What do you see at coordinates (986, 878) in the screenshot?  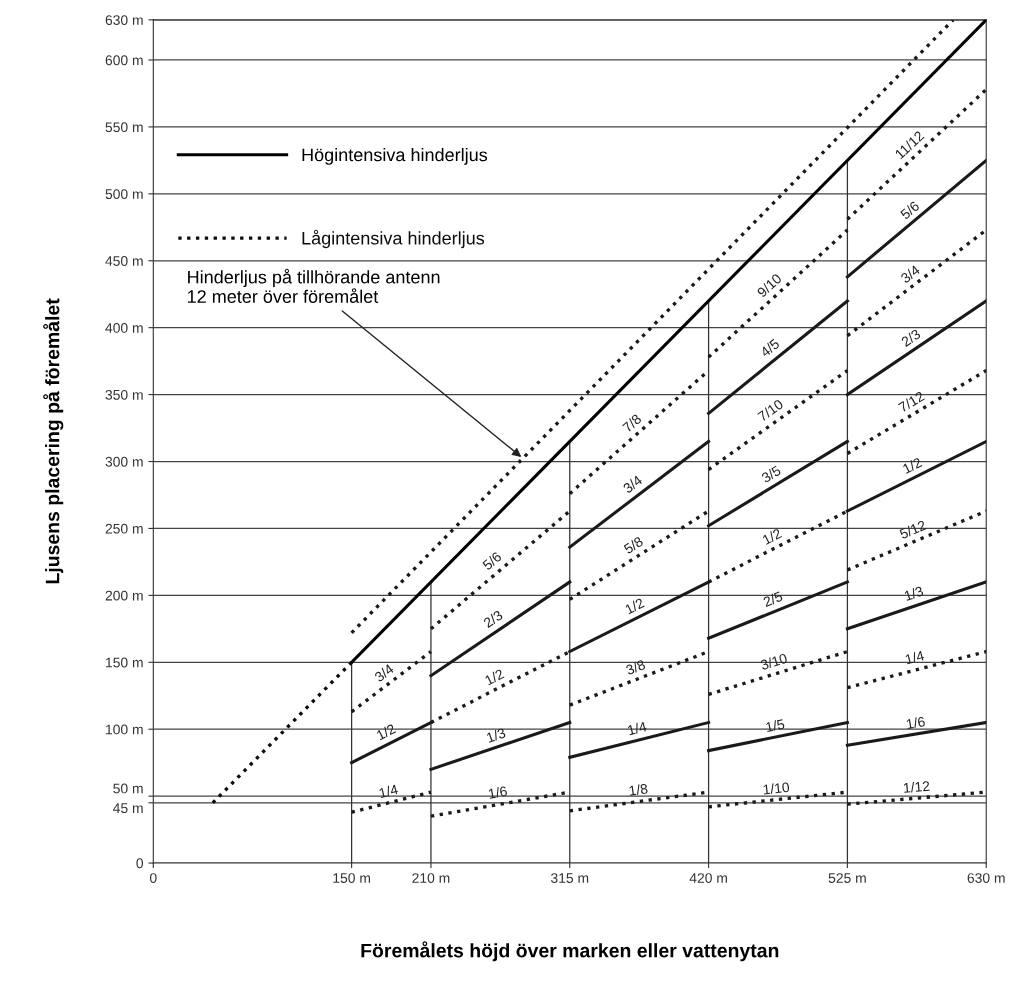 I see `x-tick-label: 630 m` at bounding box center [986, 878].